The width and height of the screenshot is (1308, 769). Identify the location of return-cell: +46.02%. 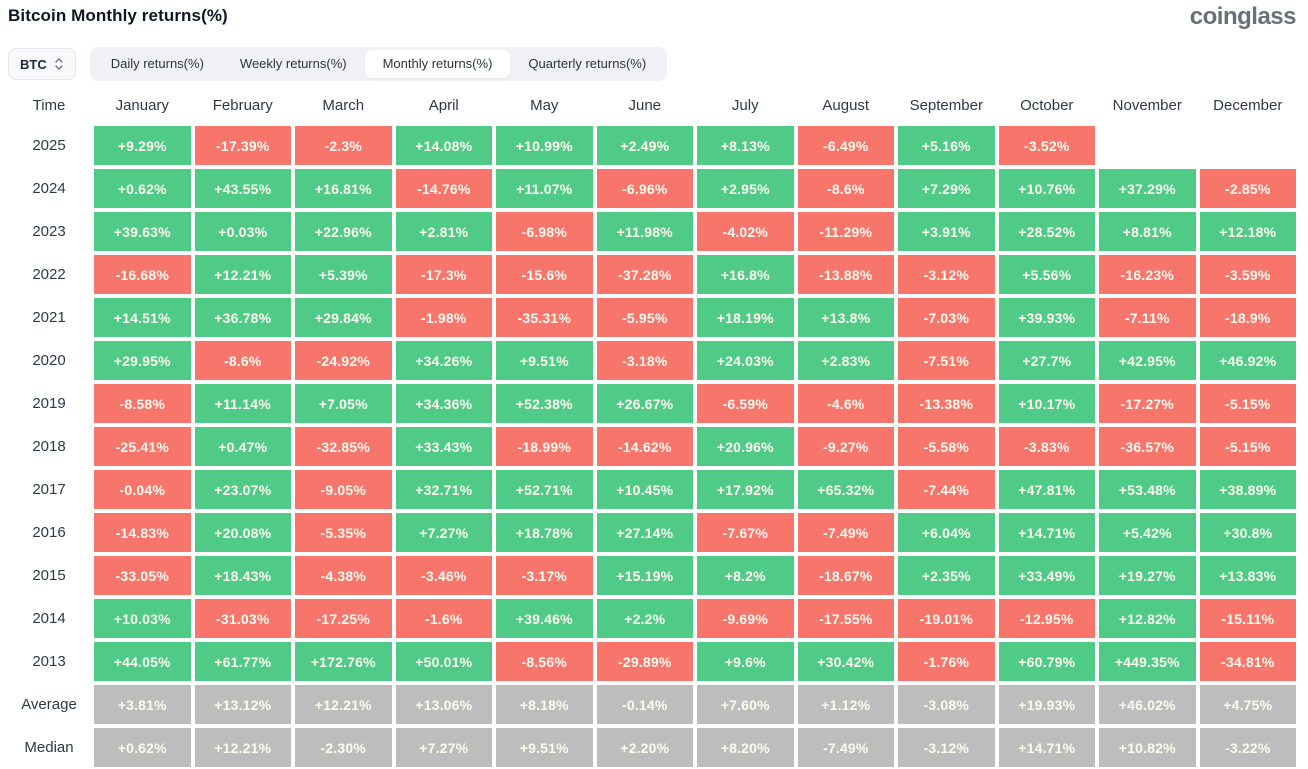
(1147, 704).